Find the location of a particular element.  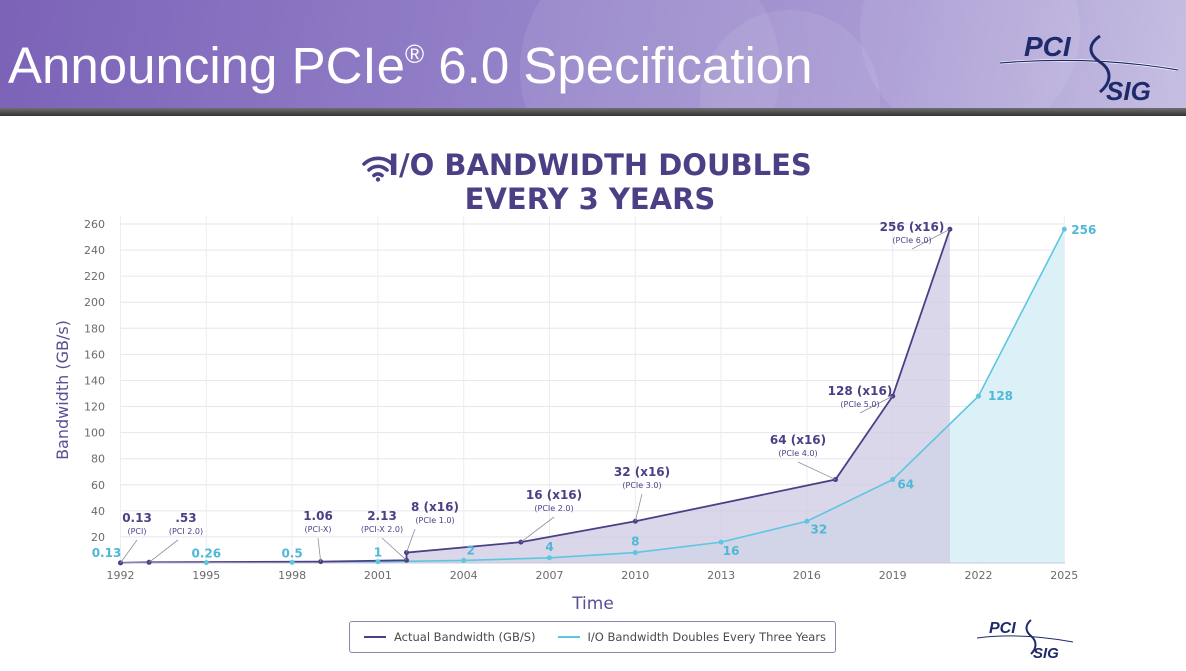

x-tick-label: 2019 is located at coordinates (893, 575).